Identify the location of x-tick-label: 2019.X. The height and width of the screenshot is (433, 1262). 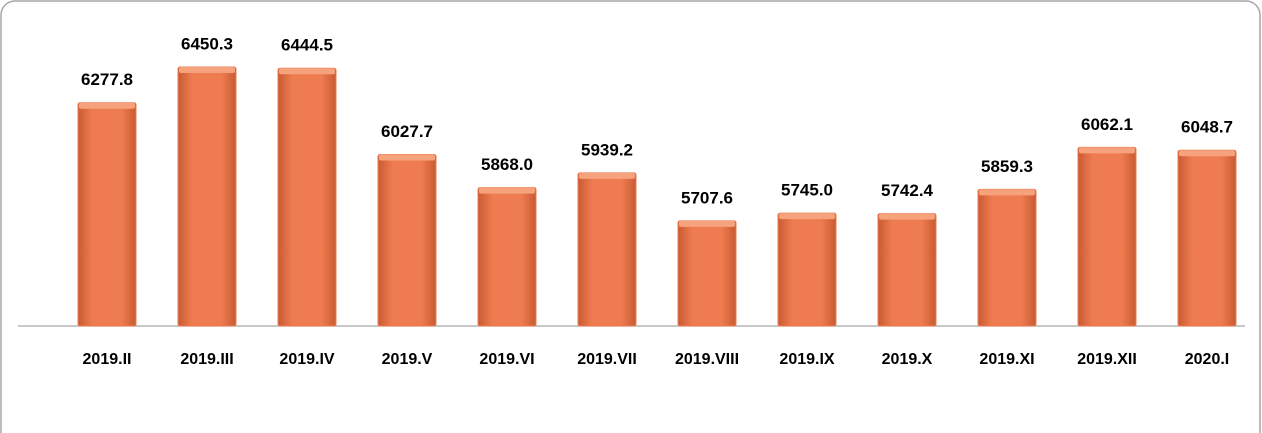
(907, 359).